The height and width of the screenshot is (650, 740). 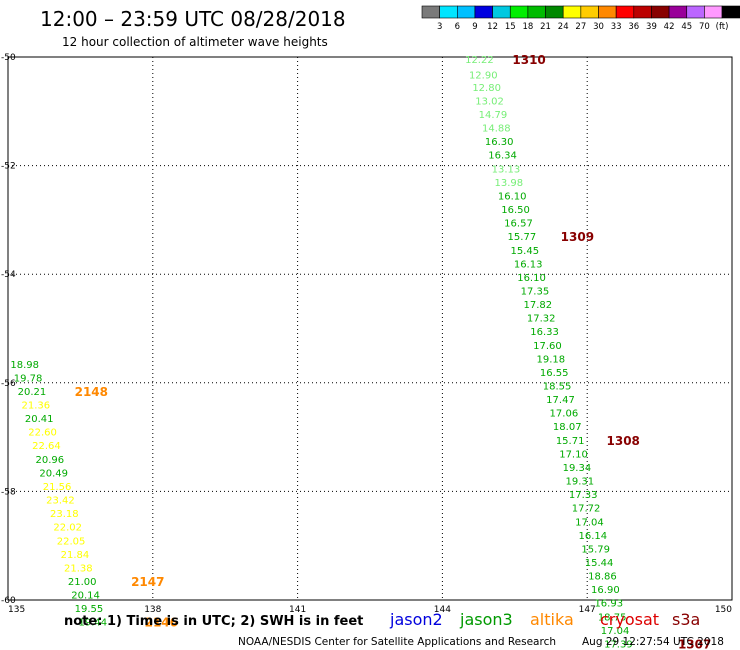 I want to click on y-tick-label: -58, so click(x=8, y=492).